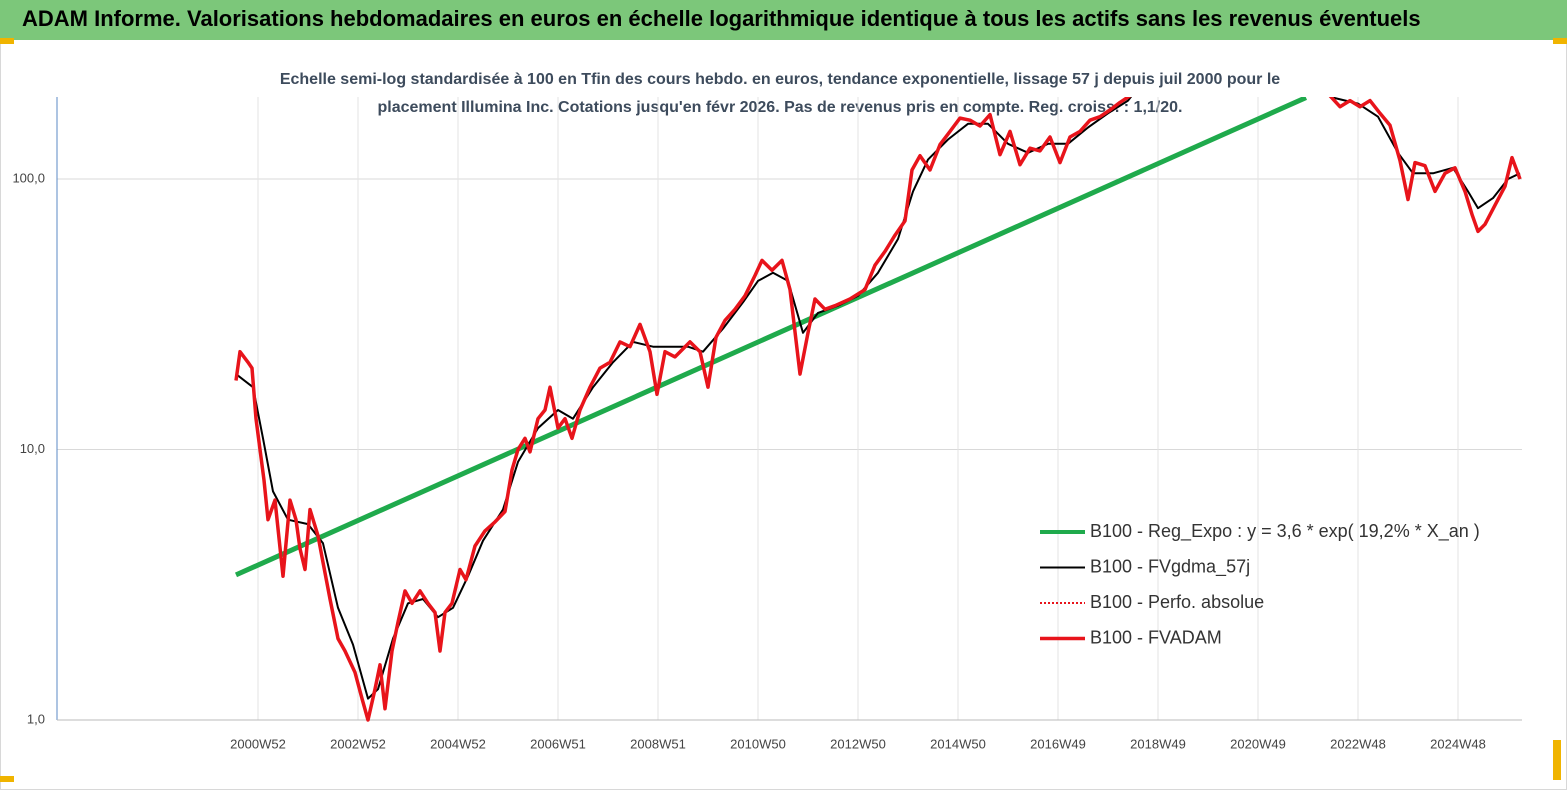 The width and height of the screenshot is (1567, 790). I want to click on legend-label: B100 - Perfo. absolue, so click(1177, 602).